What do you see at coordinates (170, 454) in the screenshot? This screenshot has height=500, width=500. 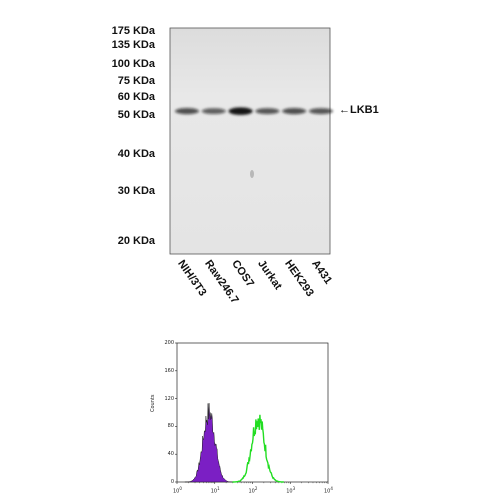 I see `histogram-y-tick-label: 40` at bounding box center [170, 454].